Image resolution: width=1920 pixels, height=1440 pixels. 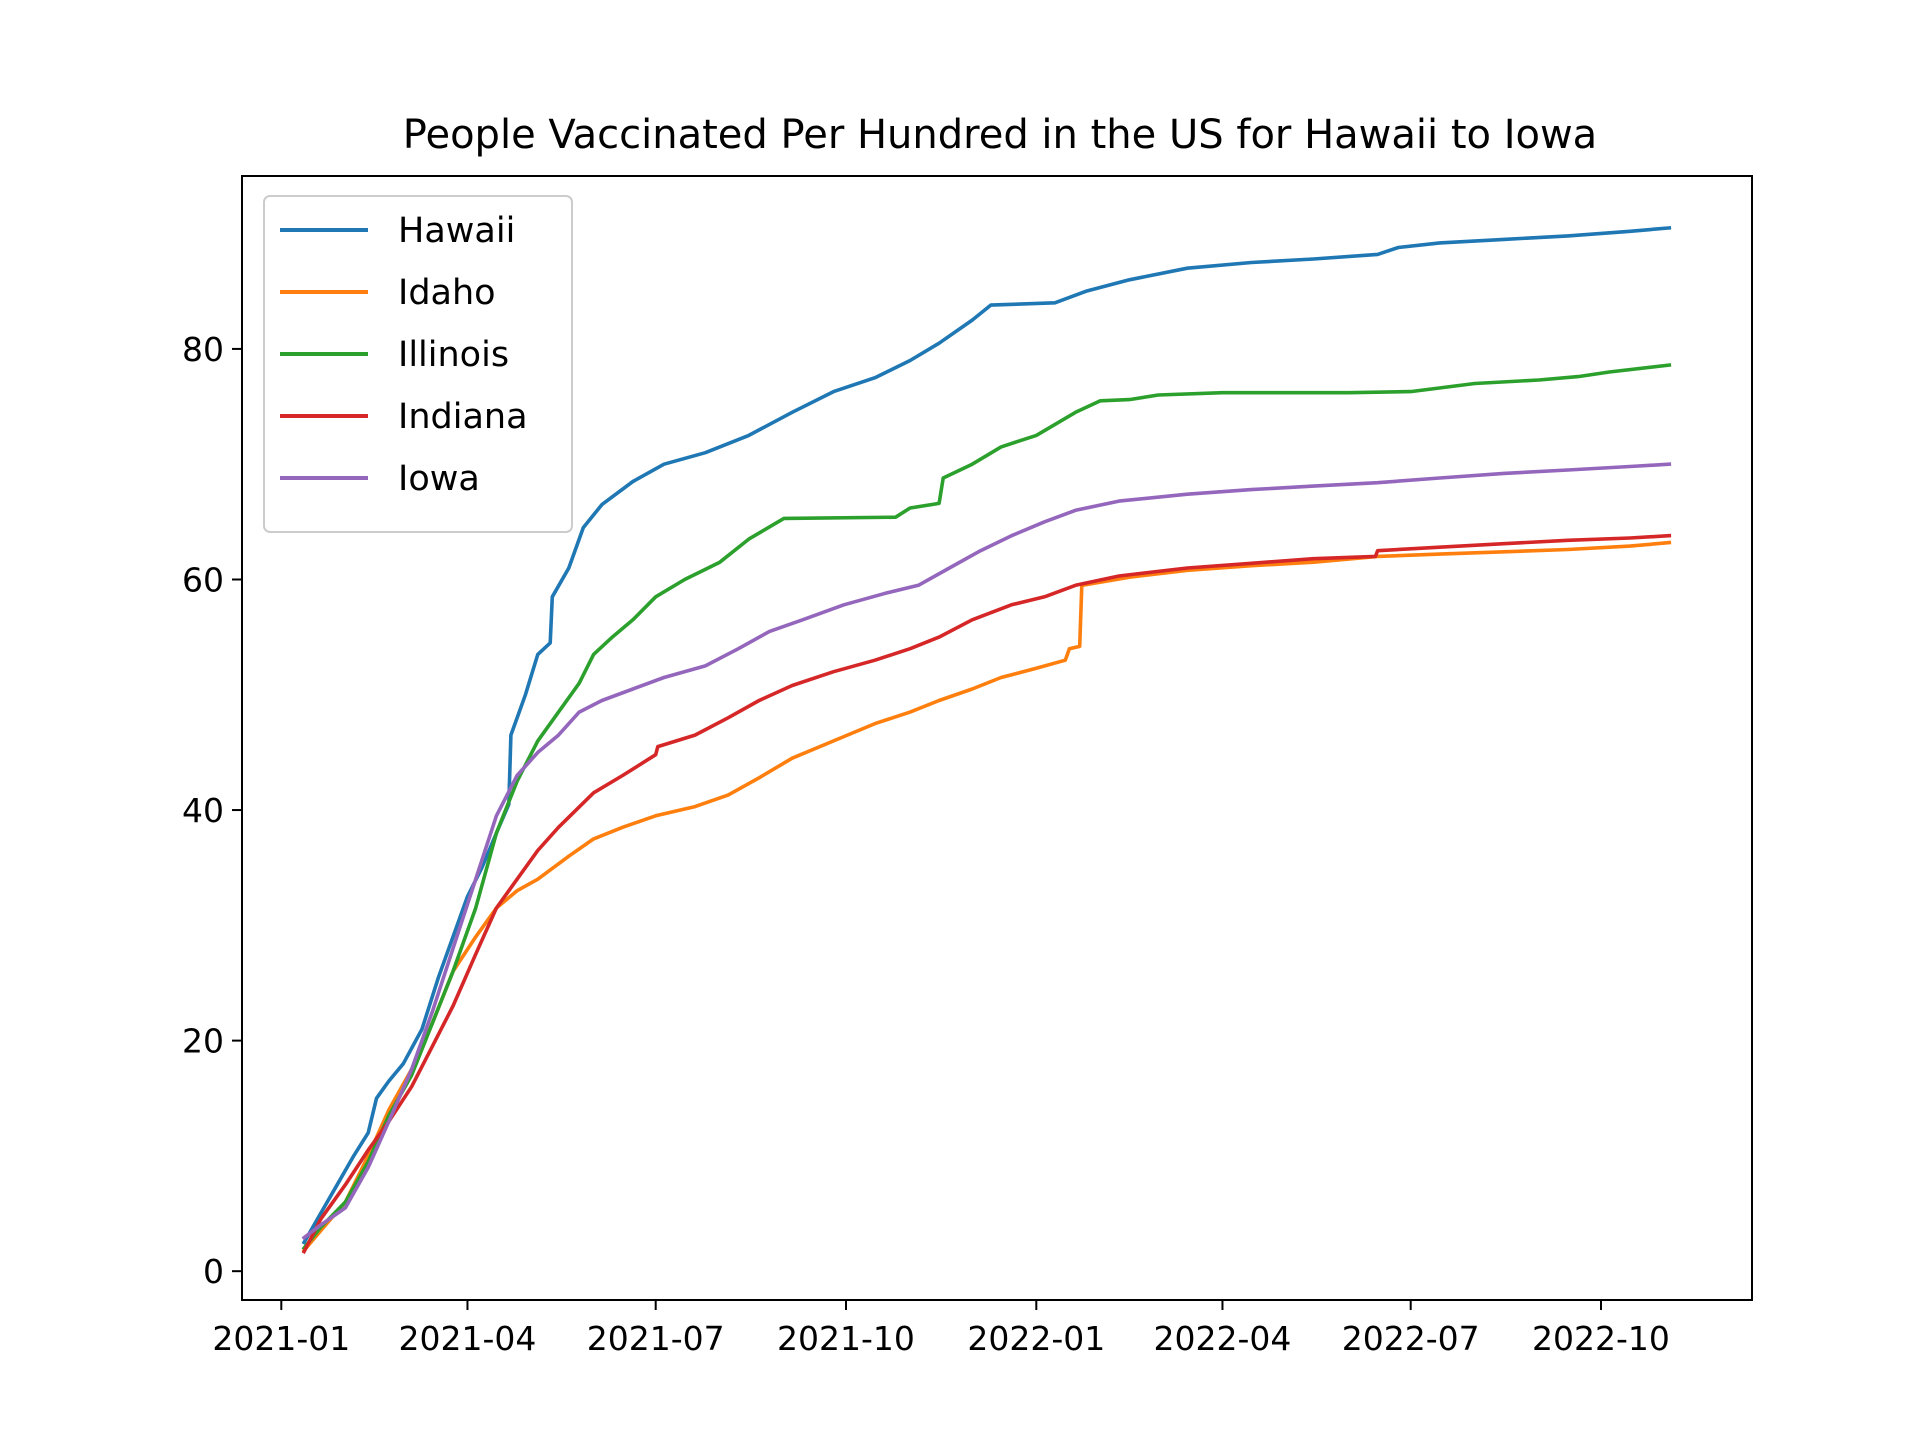 I want to click on y-tick-label: 0, so click(x=213, y=1271).